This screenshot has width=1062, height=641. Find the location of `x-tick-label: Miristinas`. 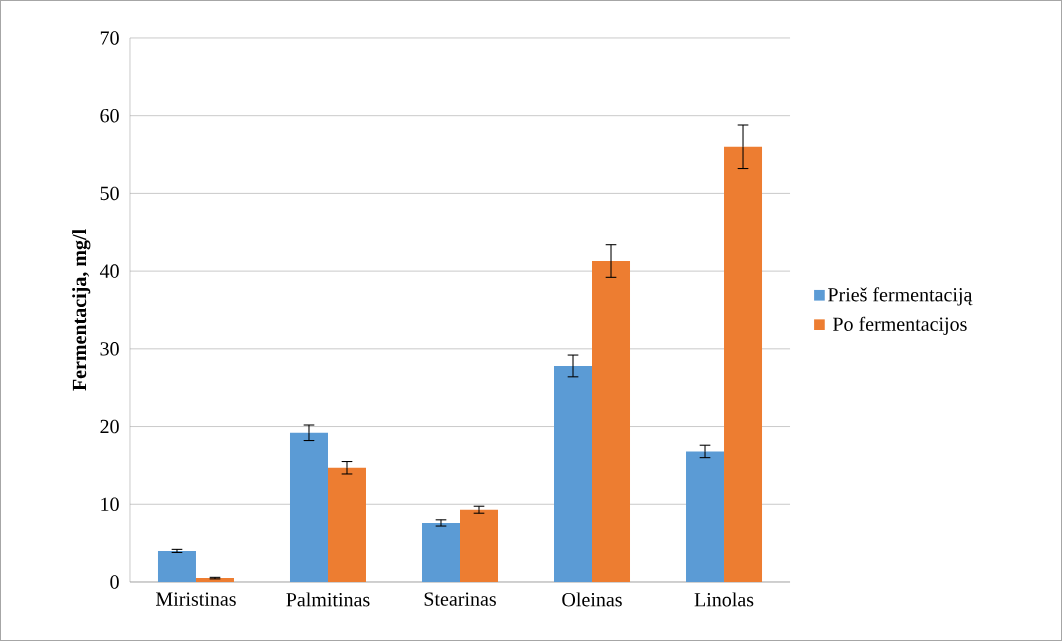

x-tick-label: Miristinas is located at coordinates (196, 599).